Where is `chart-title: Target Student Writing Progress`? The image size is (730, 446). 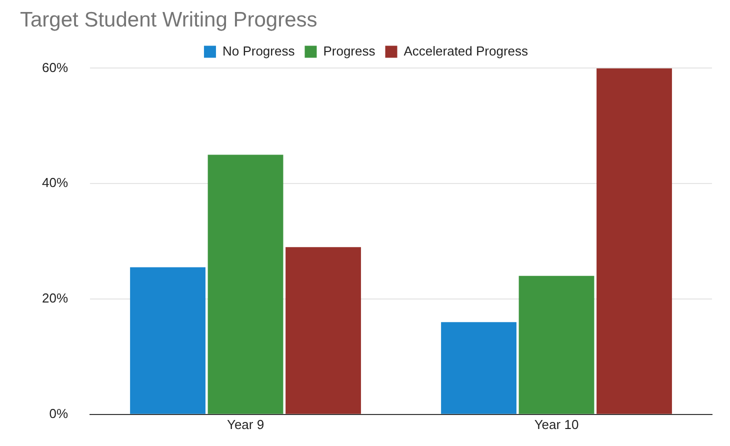
chart-title: Target Student Writing Progress is located at coordinates (169, 20).